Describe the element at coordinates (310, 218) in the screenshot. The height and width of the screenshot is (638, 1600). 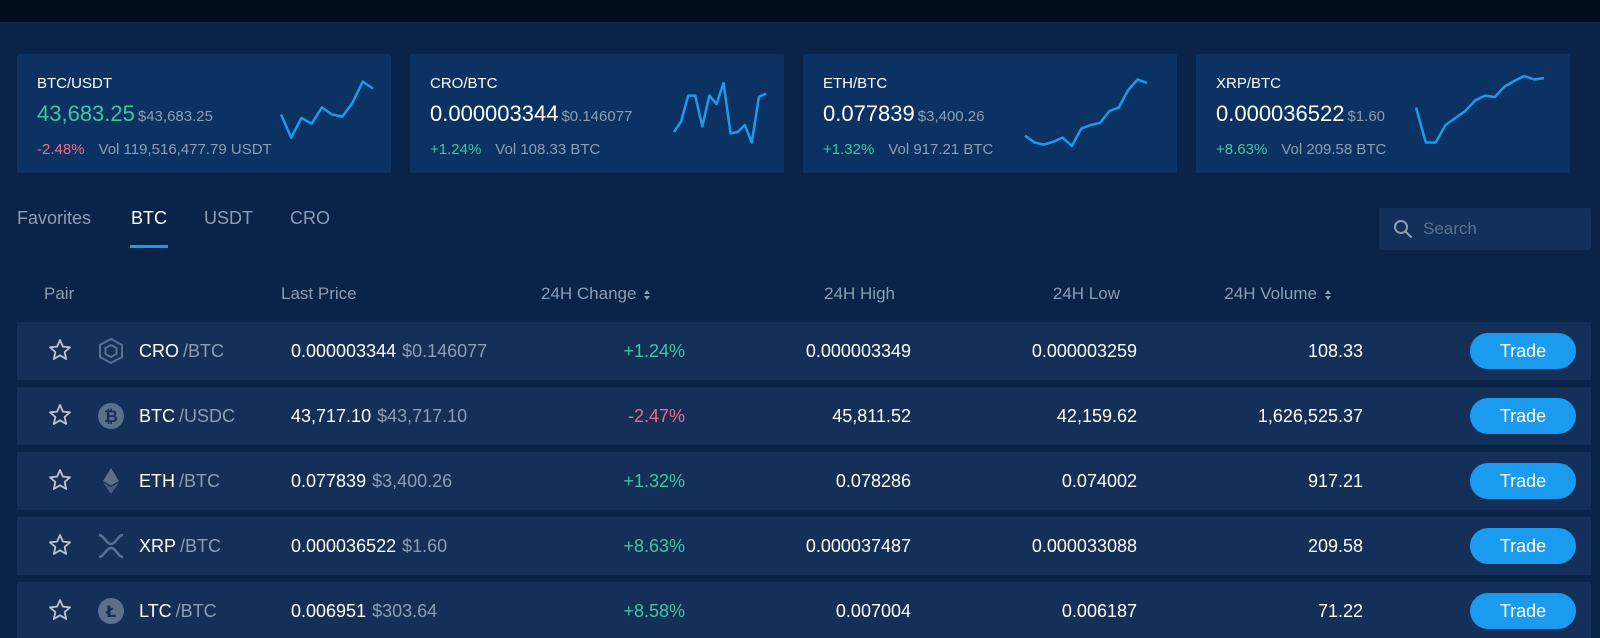
I see `tab-cro: CRO` at that location.